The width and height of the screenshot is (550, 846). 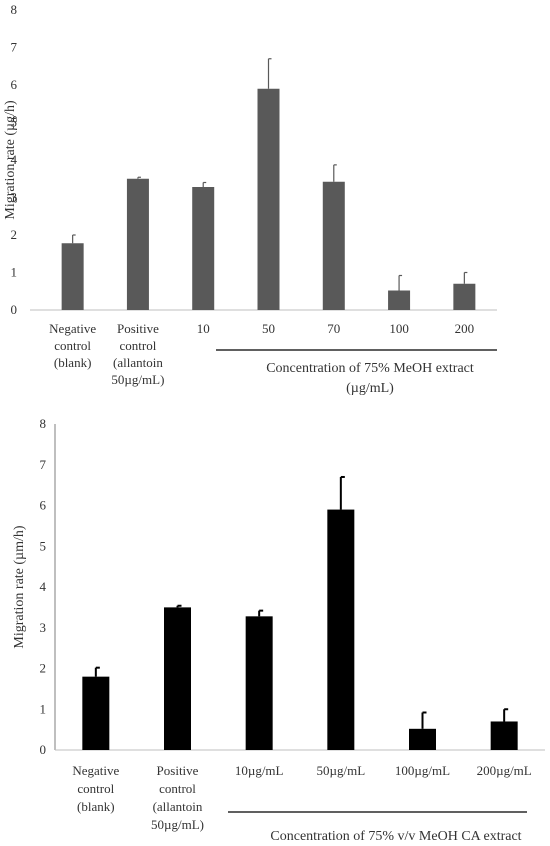 What do you see at coordinates (341, 770) in the screenshot?
I see `x-category-label: 50µg/mL` at bounding box center [341, 770].